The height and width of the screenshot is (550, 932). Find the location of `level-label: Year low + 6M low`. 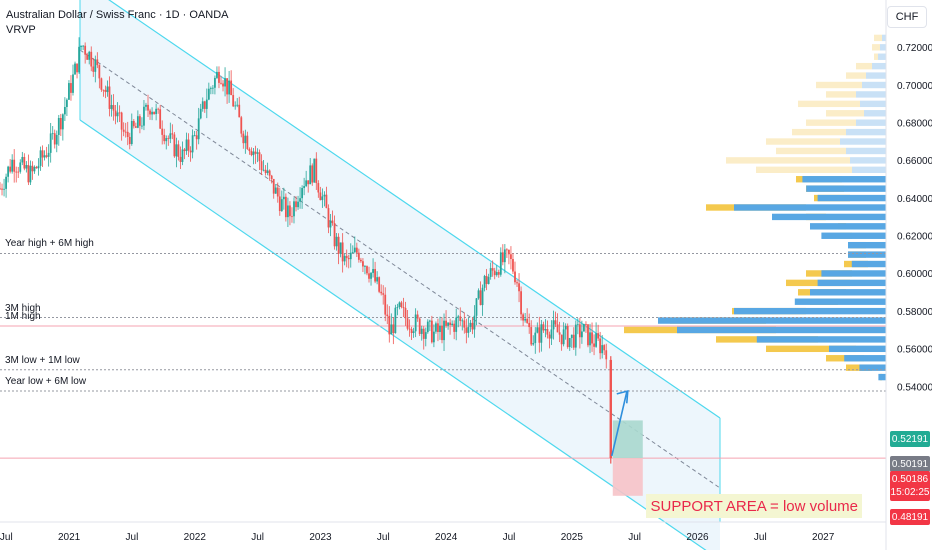

level-label: Year low + 6M low is located at coordinates (46, 382).